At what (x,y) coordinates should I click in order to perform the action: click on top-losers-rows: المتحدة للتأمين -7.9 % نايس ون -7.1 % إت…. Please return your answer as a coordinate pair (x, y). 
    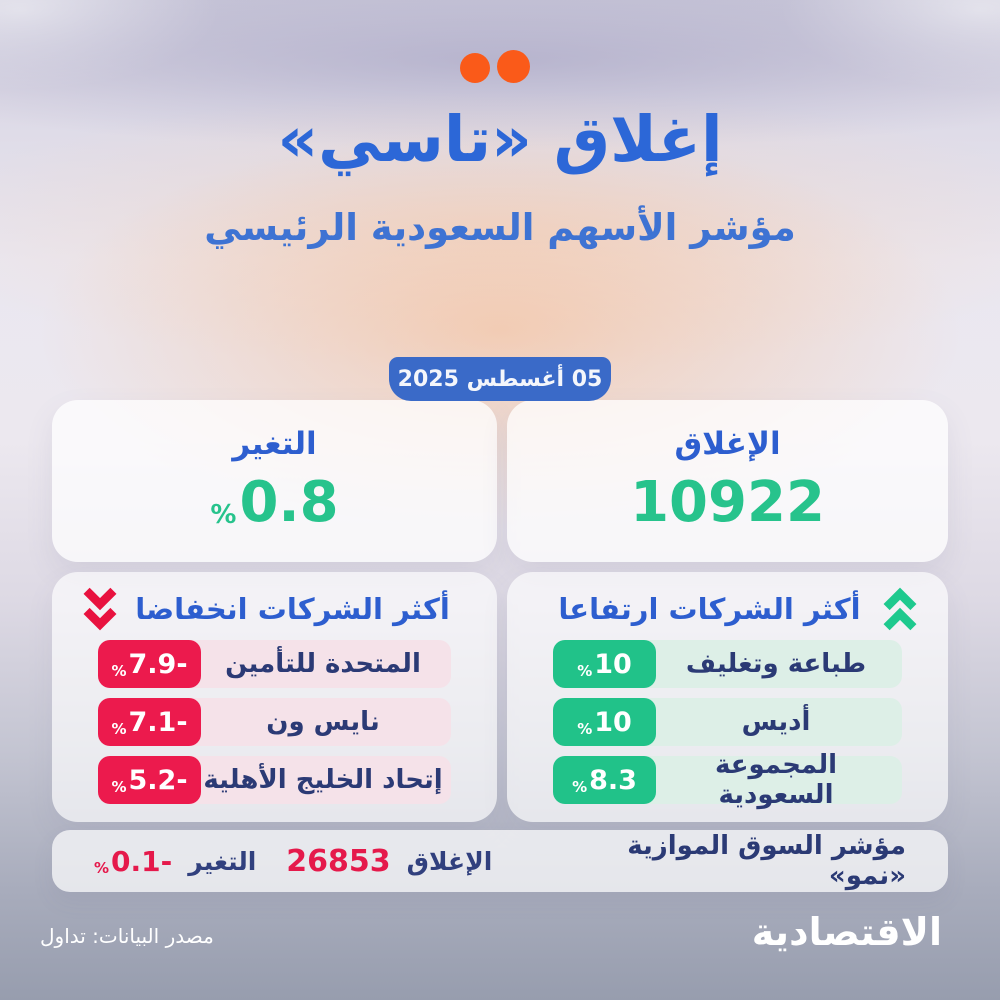
    Looking at the image, I should click on (274, 722).